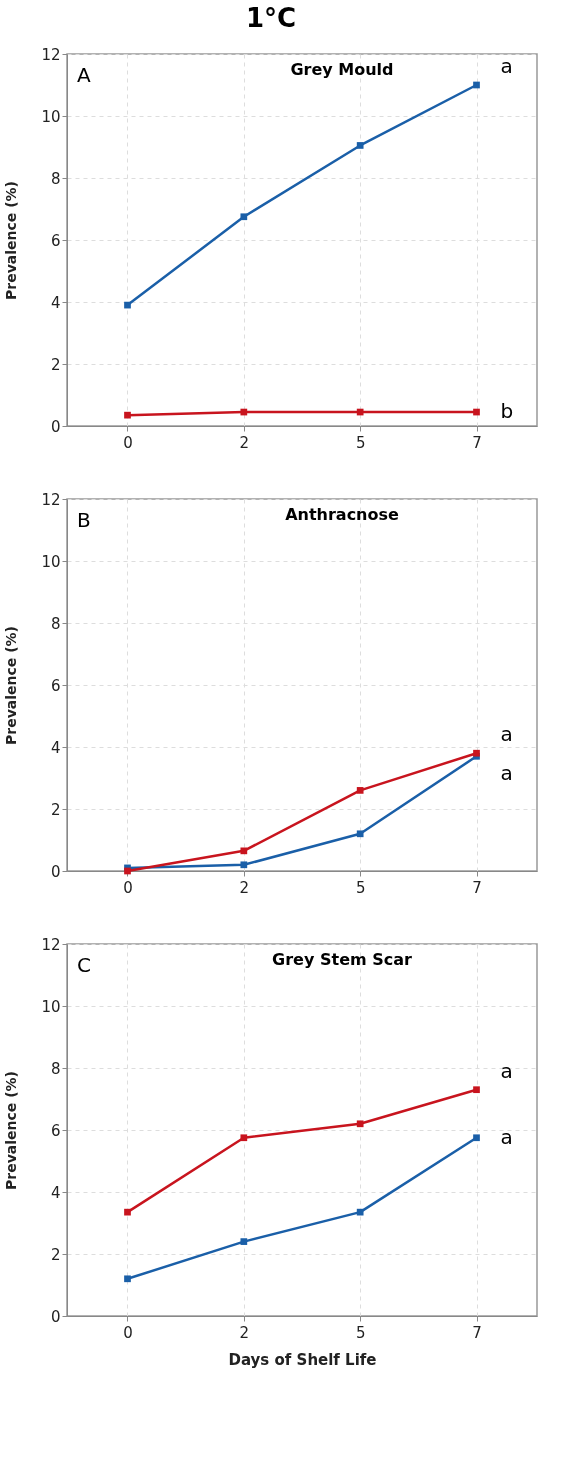  I want to click on annotation: C, so click(84, 965).